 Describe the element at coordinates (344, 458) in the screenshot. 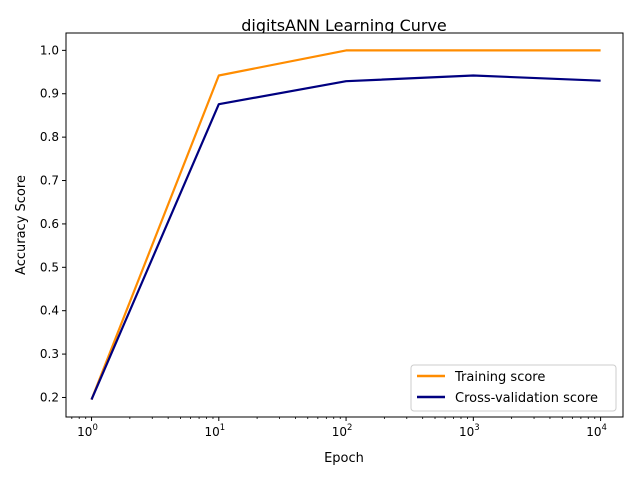

I see `x-axis-label: Epoch` at that location.